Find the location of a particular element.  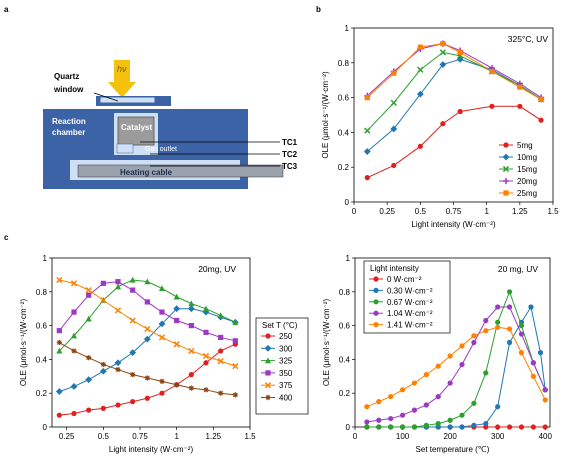

y-tick-label: 0.8 is located at coordinates (345, 292).